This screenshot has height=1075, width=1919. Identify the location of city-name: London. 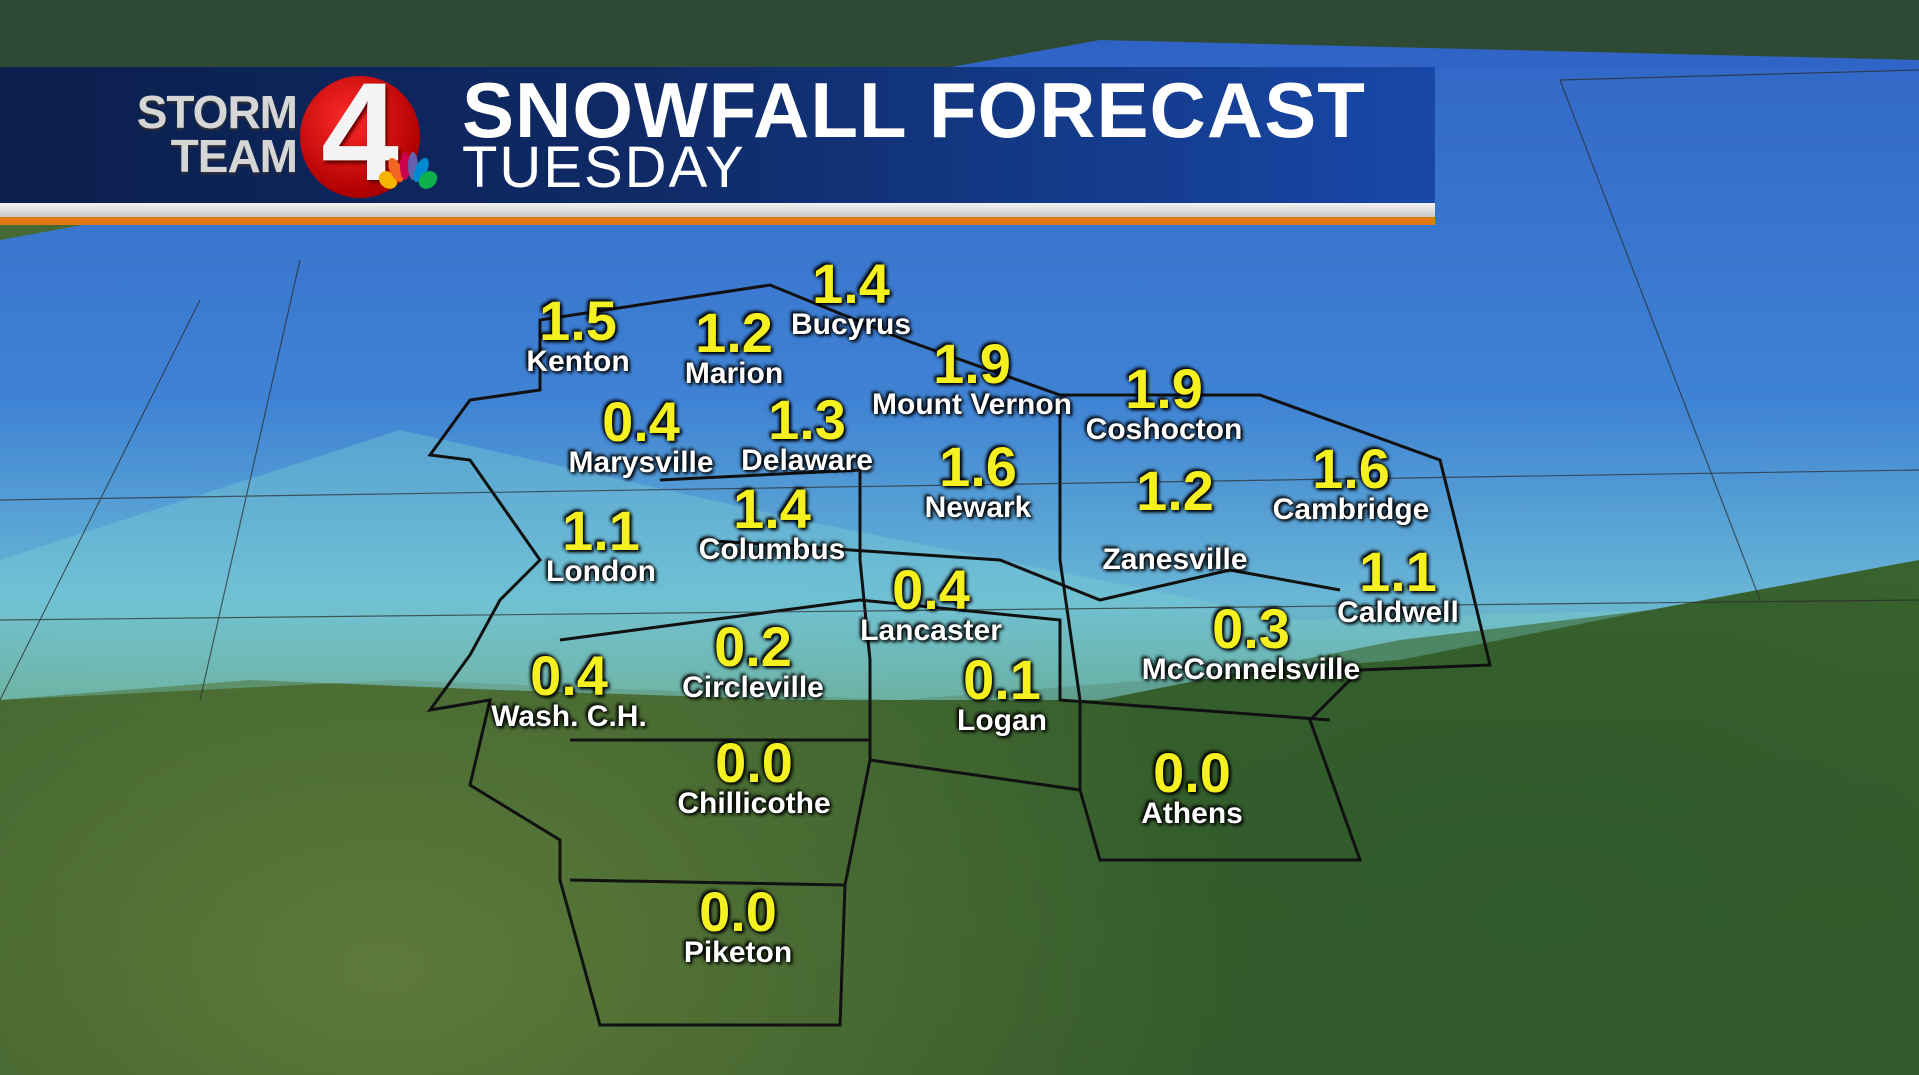
(601, 571).